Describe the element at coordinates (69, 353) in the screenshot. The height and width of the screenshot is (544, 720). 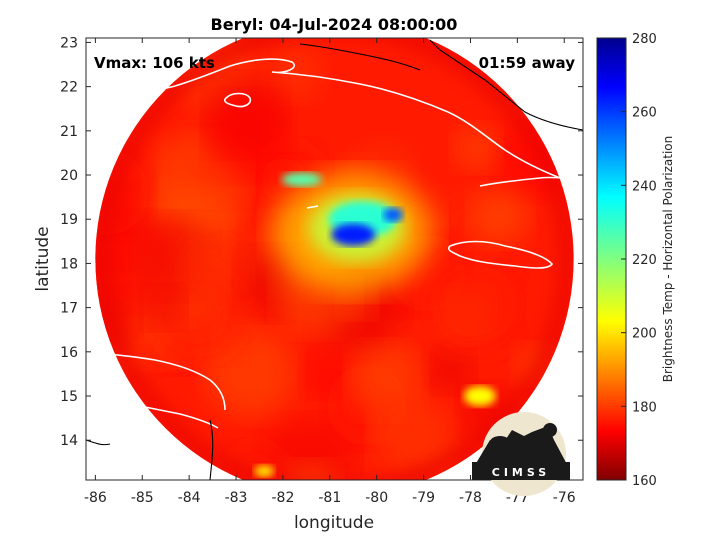
I see `y-tick-label: 16` at that location.